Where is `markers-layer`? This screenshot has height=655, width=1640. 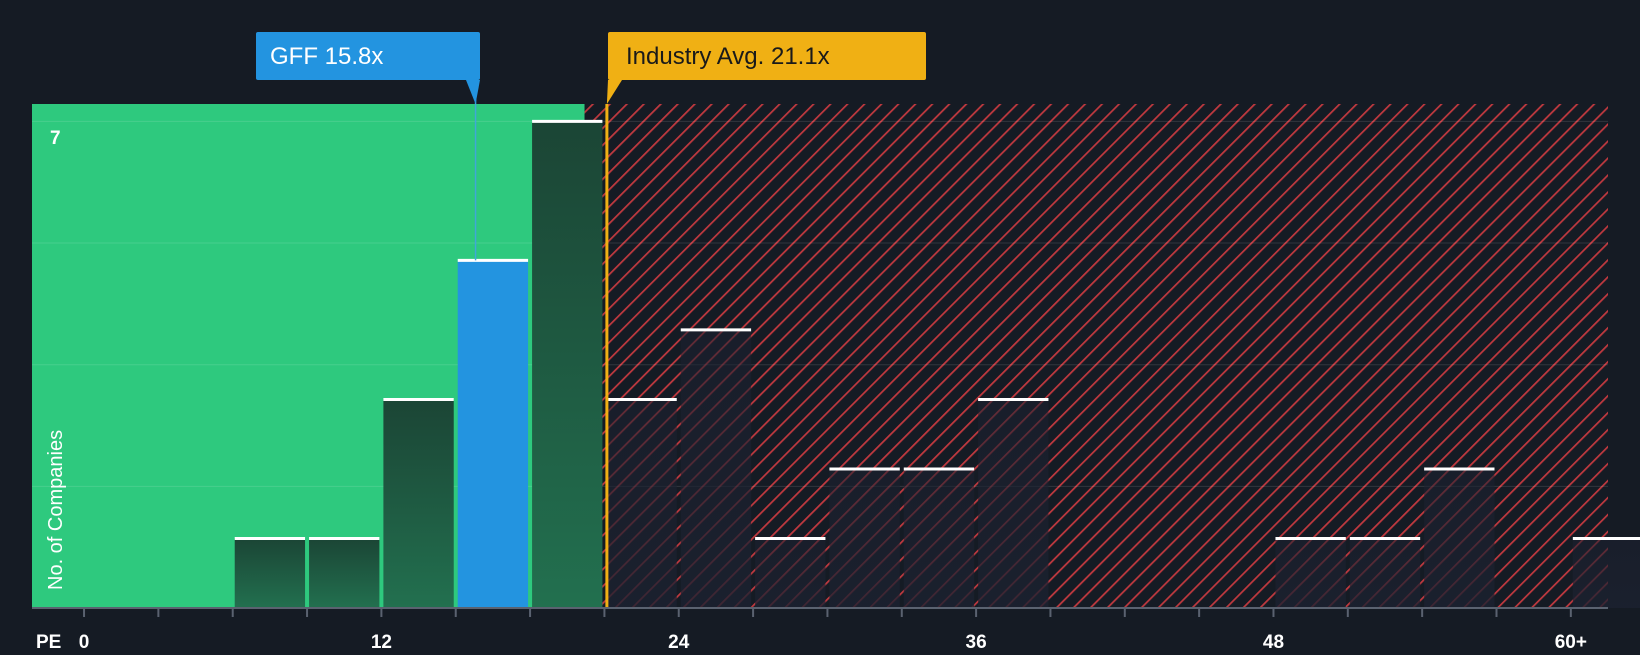 markers-layer is located at coordinates (541, 349).